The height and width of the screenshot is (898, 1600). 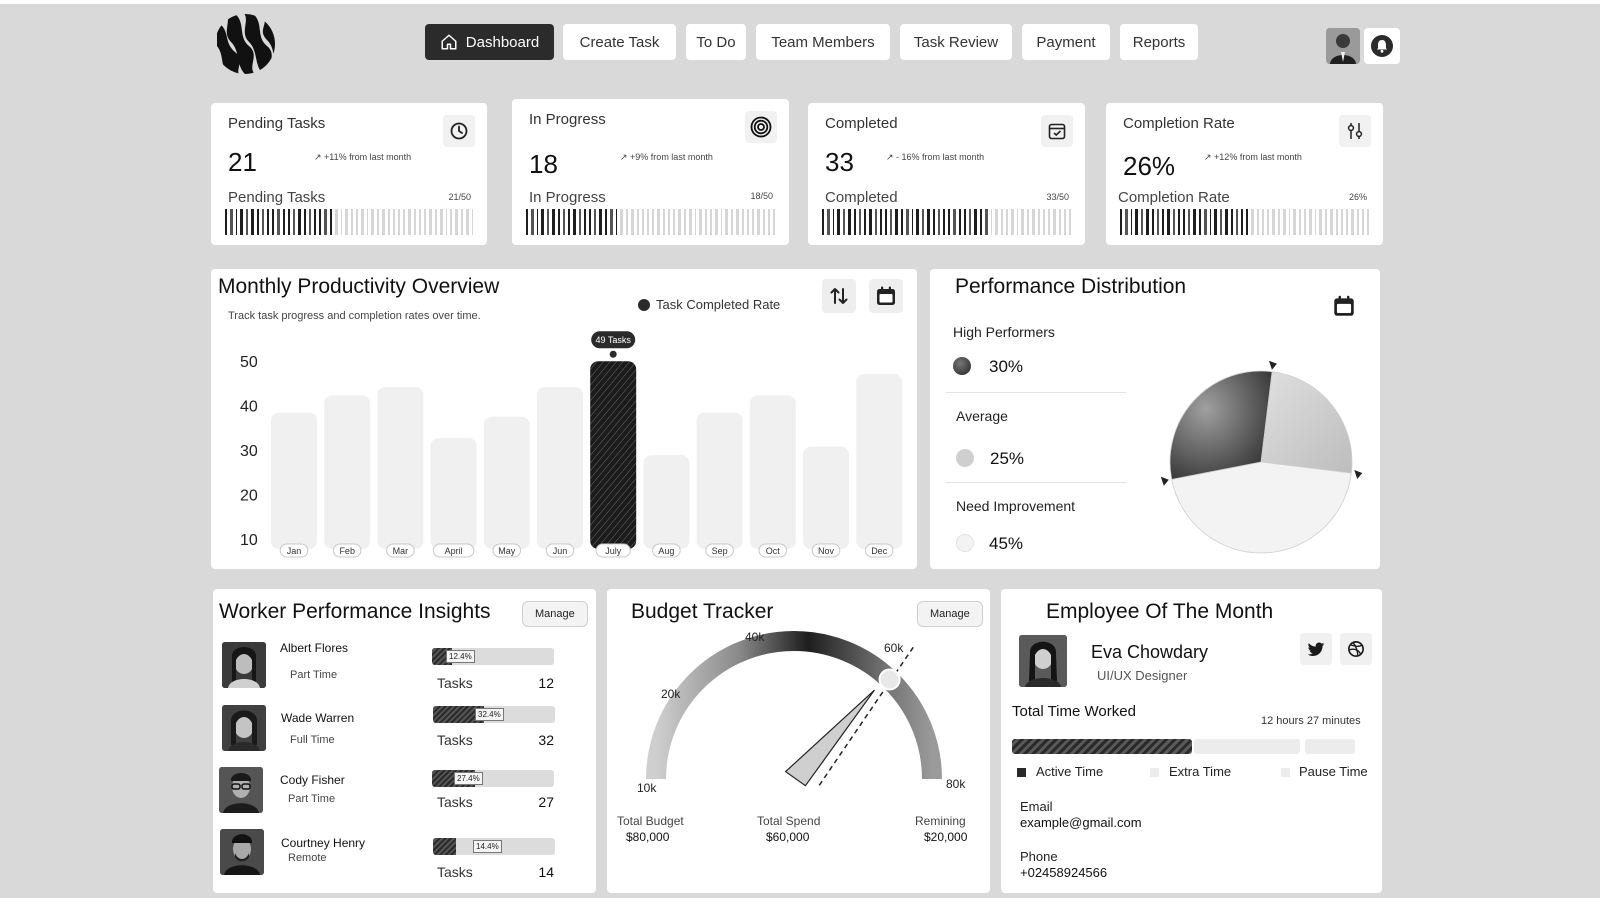 What do you see at coordinates (400, 550) in the screenshot?
I see `month-pill` at bounding box center [400, 550].